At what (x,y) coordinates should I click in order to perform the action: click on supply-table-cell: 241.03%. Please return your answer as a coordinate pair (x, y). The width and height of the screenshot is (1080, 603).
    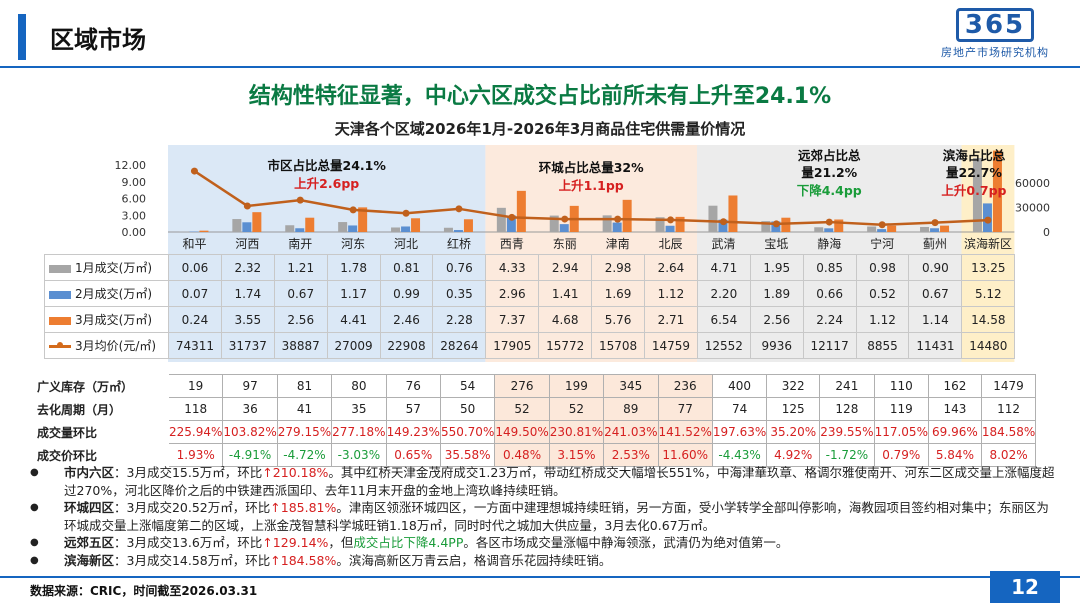
    Looking at the image, I should click on (631, 432).